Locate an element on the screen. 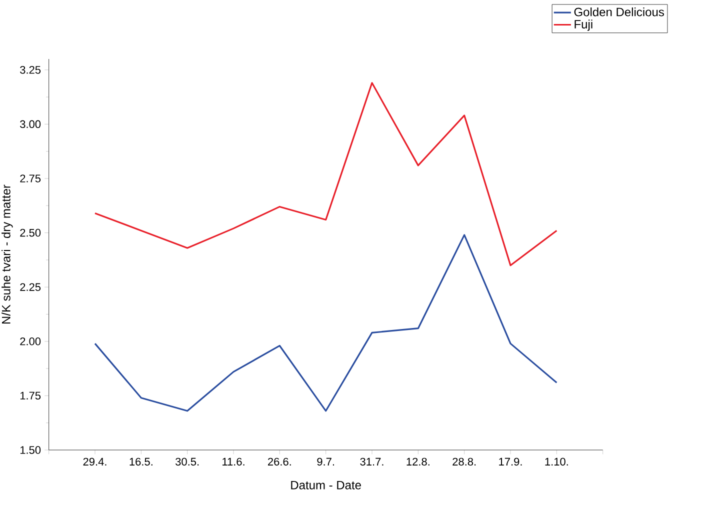 The height and width of the screenshot is (509, 715). legend-label: Golden Delicious is located at coordinates (619, 11).